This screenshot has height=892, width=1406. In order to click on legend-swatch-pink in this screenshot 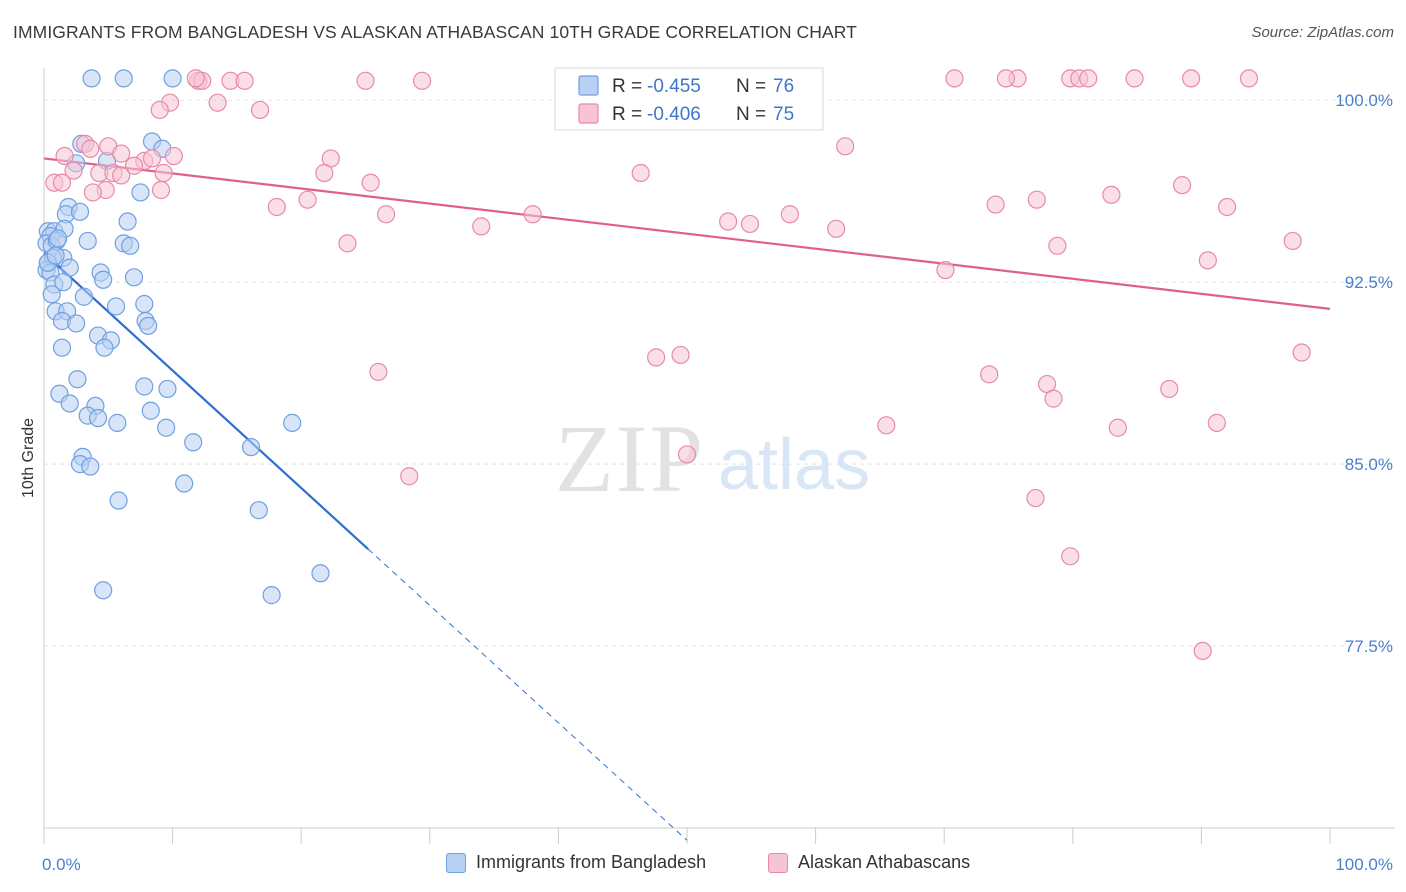, I will do `click(778, 862)`.